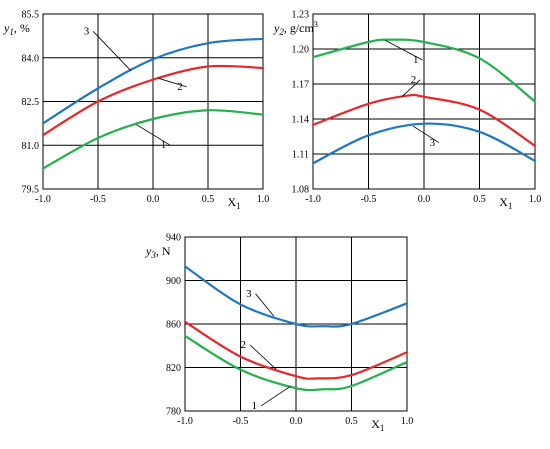 Image resolution: width=550 pixels, height=449 pixels. I want to click on y-tick-label: 940, so click(173, 238).